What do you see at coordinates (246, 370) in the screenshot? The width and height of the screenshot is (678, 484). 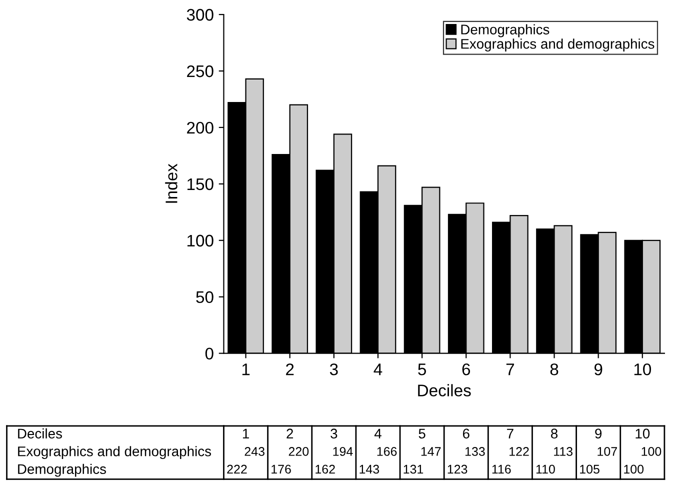 I see `x-tick-label: 1` at bounding box center [246, 370].